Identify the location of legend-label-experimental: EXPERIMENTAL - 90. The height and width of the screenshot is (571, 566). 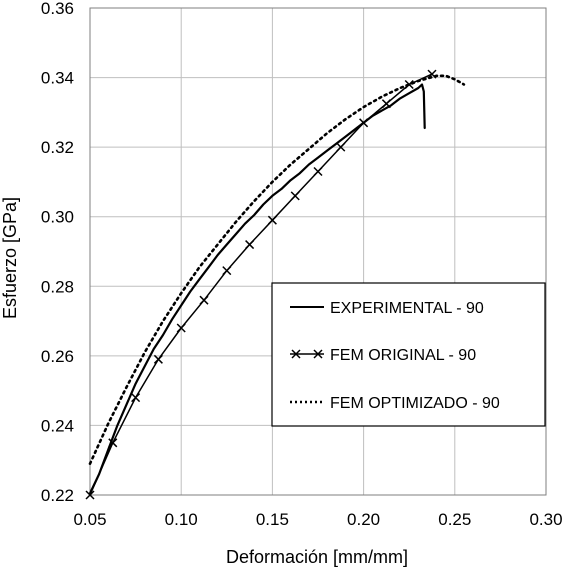
(407, 308).